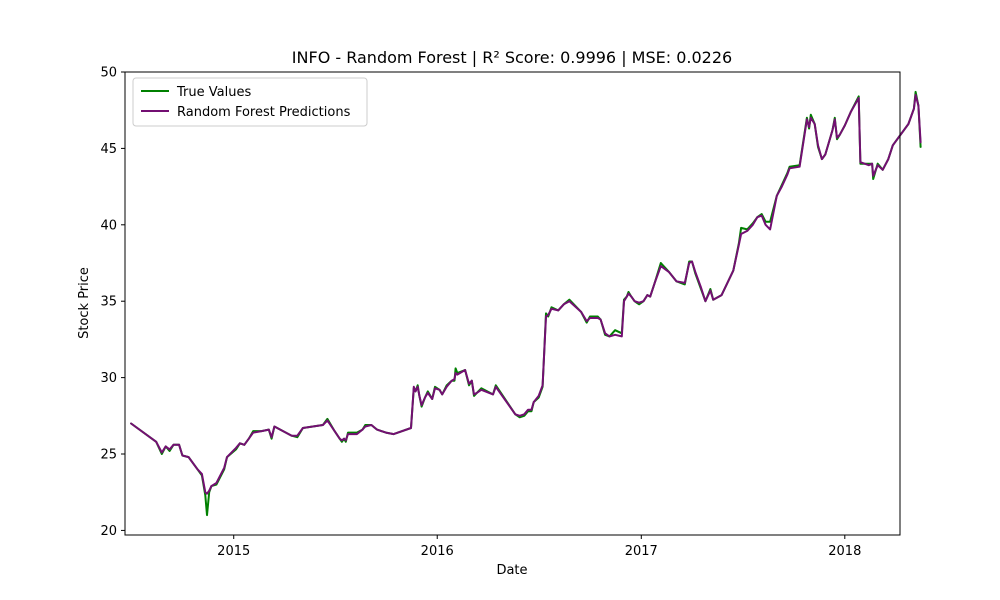  What do you see at coordinates (108, 302) in the screenshot?
I see `y-tick-label: 35` at bounding box center [108, 302].